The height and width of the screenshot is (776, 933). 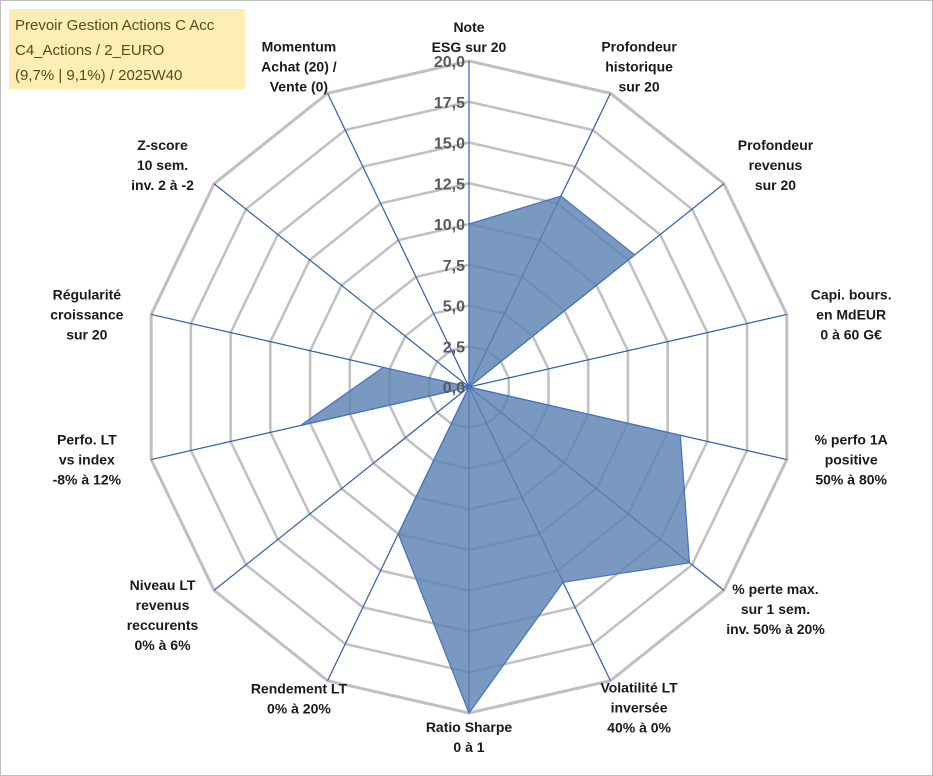 I want to click on axis-label: Capi. bours. en MdEUR 0 à 60 G€, so click(x=851, y=314).